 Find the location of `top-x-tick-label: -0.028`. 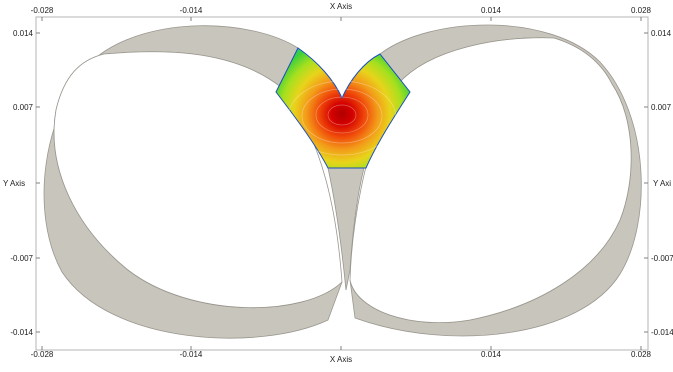

top-x-tick-label: -0.028 is located at coordinates (42, 10).